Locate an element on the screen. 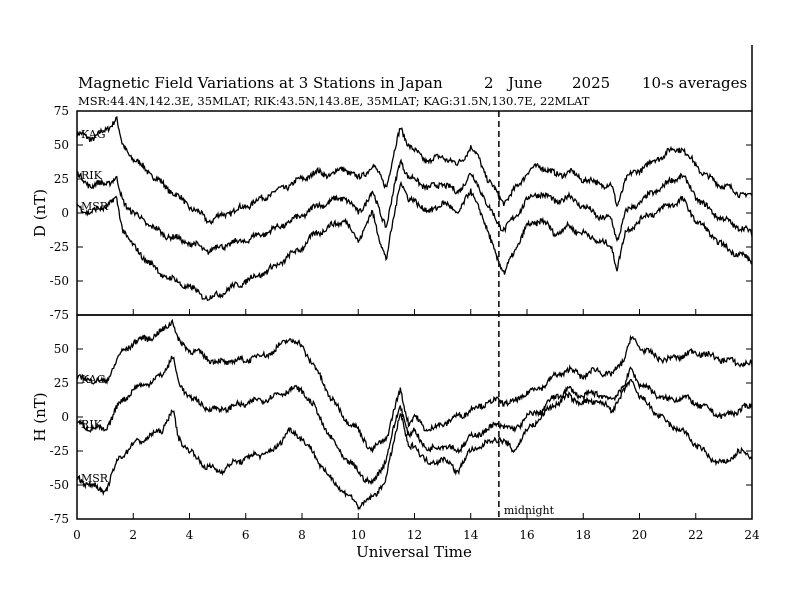 The height and width of the screenshot is (612, 792). h-axis-title: H (nT) is located at coordinates (40, 416).